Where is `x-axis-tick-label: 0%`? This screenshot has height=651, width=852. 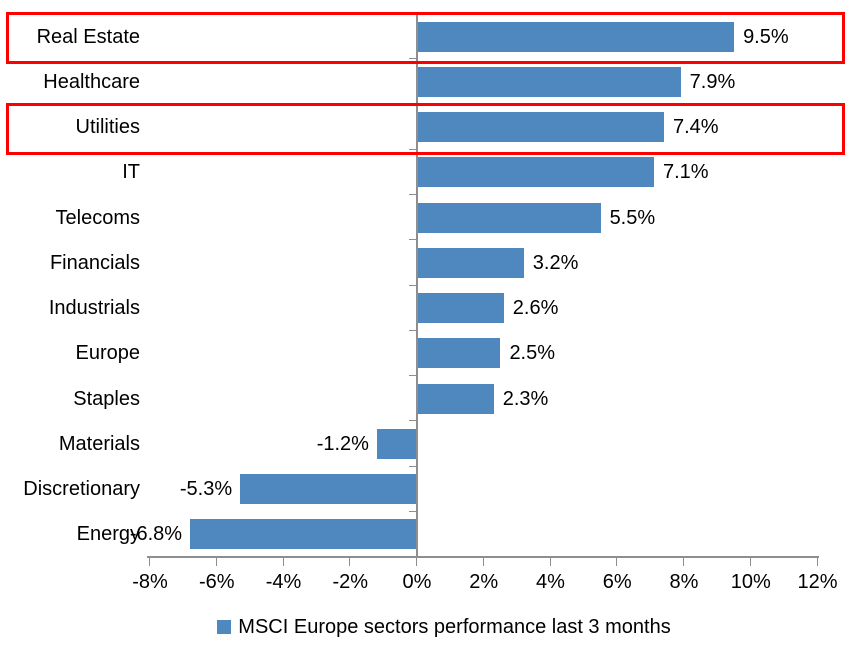 x-axis-tick-label: 0% is located at coordinates (417, 582).